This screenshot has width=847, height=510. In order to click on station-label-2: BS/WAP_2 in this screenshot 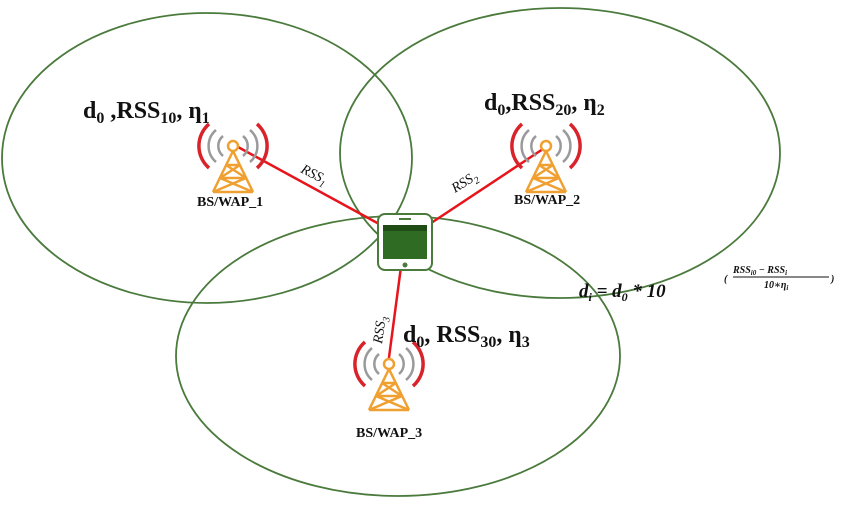, I will do `click(547, 200)`.